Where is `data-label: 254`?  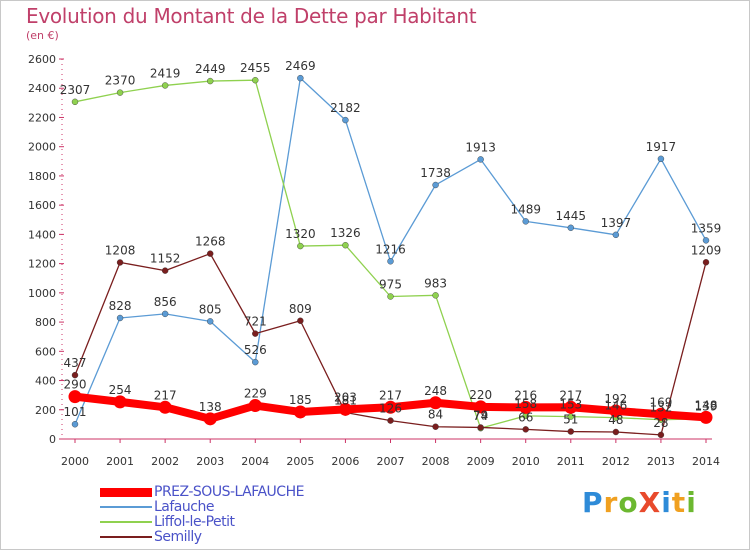
data-label: 254 is located at coordinates (120, 390).